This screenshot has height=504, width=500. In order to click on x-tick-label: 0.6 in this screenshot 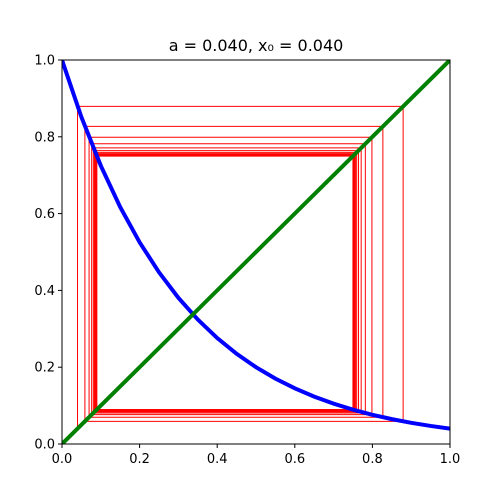, I will do `click(294, 459)`.